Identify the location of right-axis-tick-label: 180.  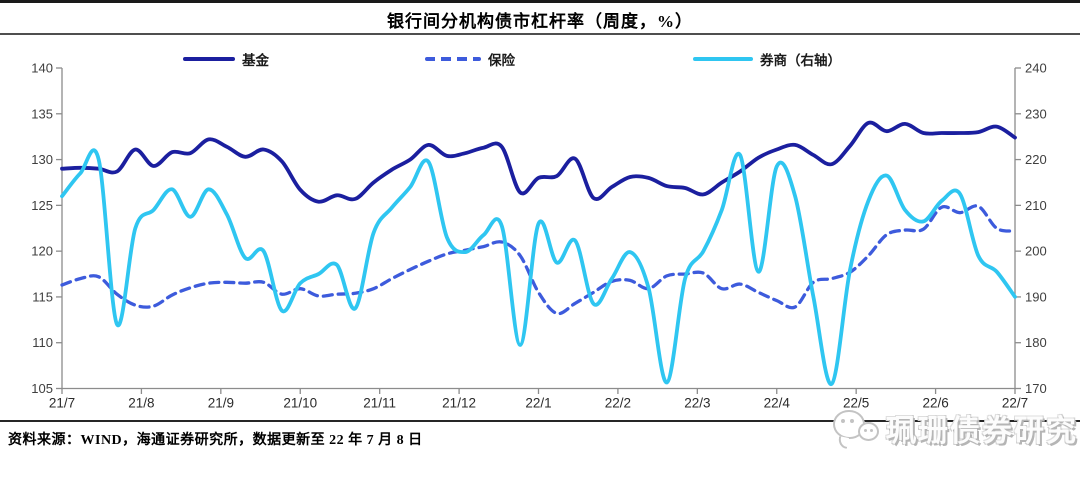
(1036, 342).